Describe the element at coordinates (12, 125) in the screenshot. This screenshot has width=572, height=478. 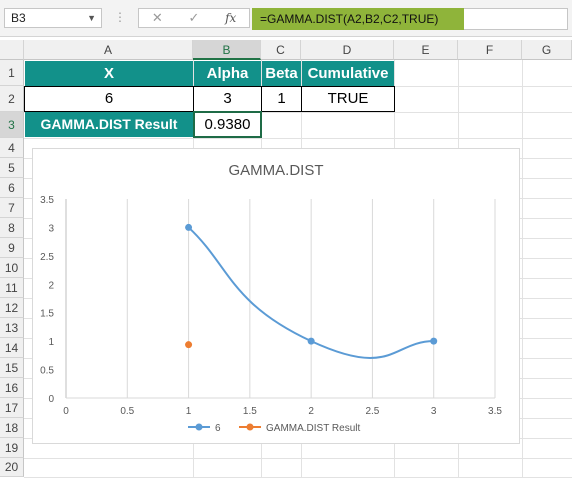
I see `row-header-3: 3` at that location.